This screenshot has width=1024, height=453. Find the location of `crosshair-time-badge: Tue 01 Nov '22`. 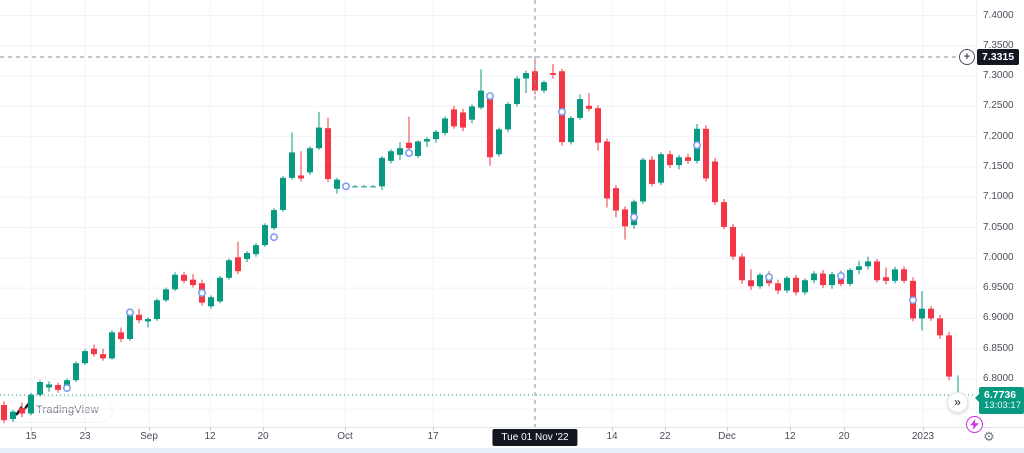

crosshair-time-badge: Tue 01 Nov '22 is located at coordinates (535, 437).